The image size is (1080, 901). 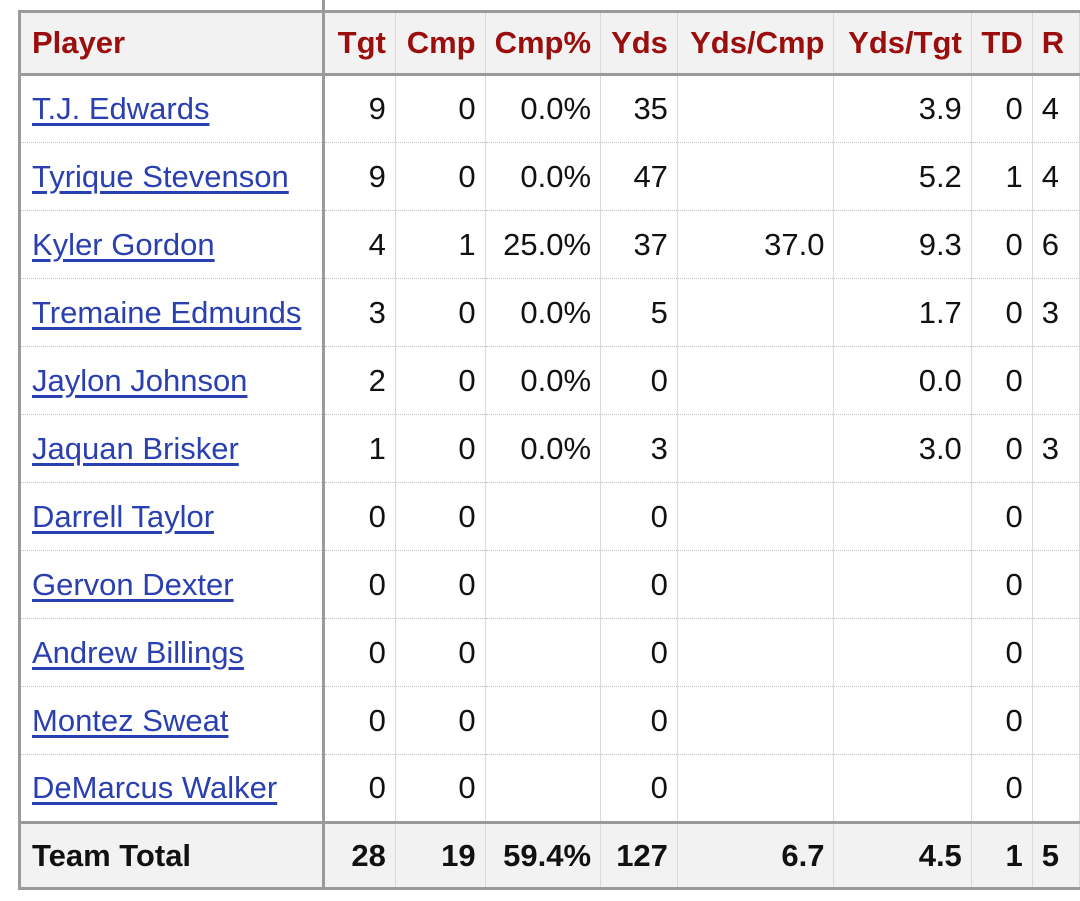 I want to click on cell-yds: 47, so click(x=639, y=176).